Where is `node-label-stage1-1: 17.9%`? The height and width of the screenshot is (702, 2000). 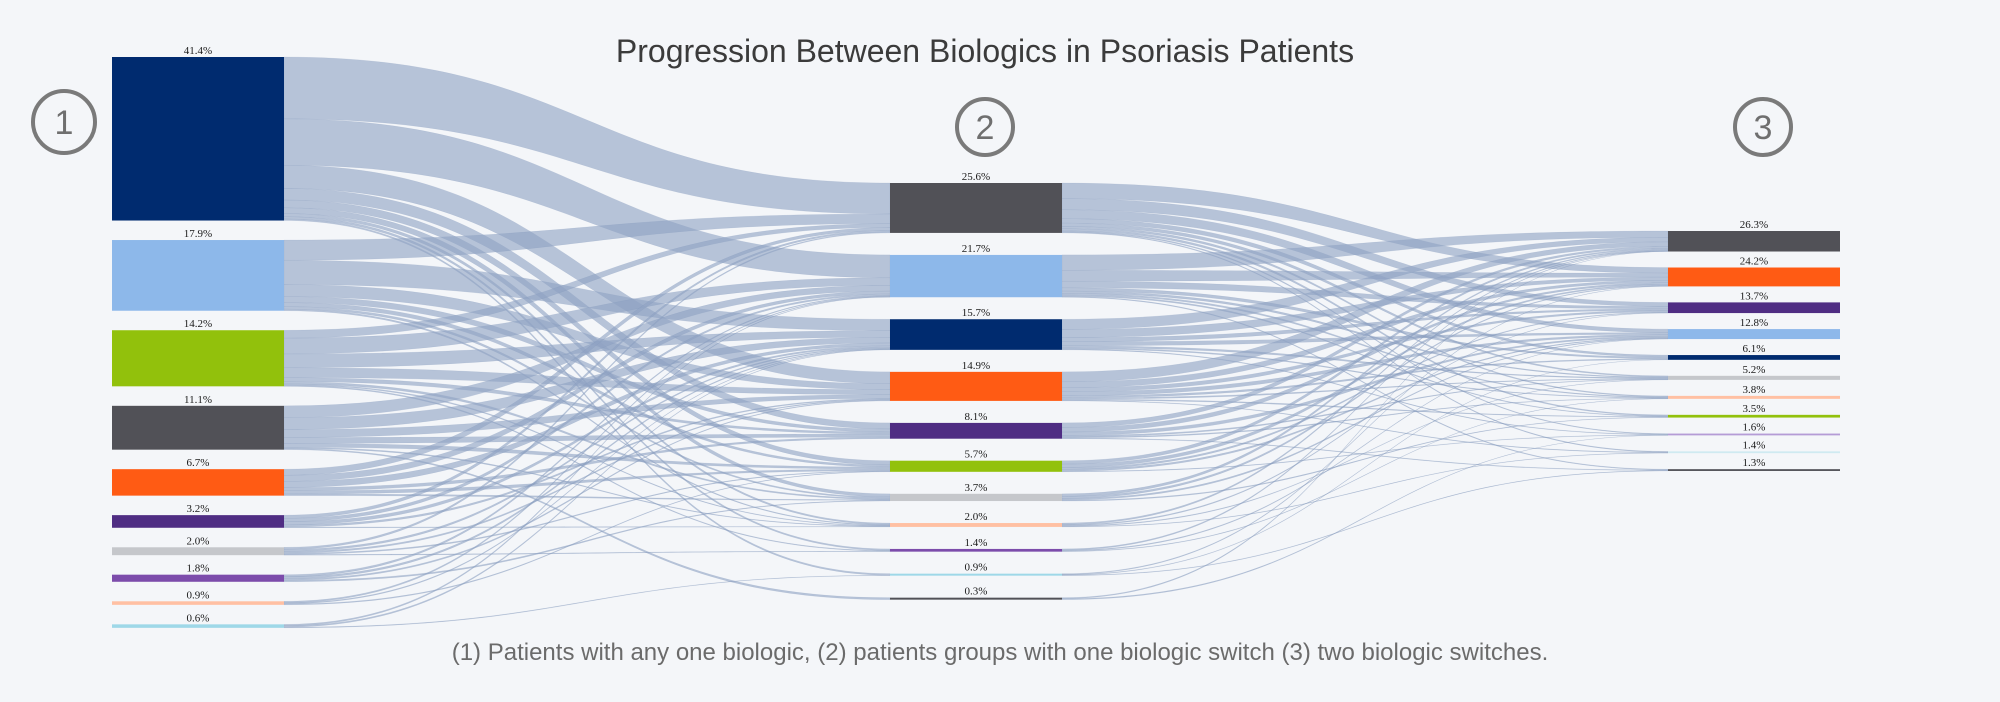
node-label-stage1-1: 17.9% is located at coordinates (198, 234).